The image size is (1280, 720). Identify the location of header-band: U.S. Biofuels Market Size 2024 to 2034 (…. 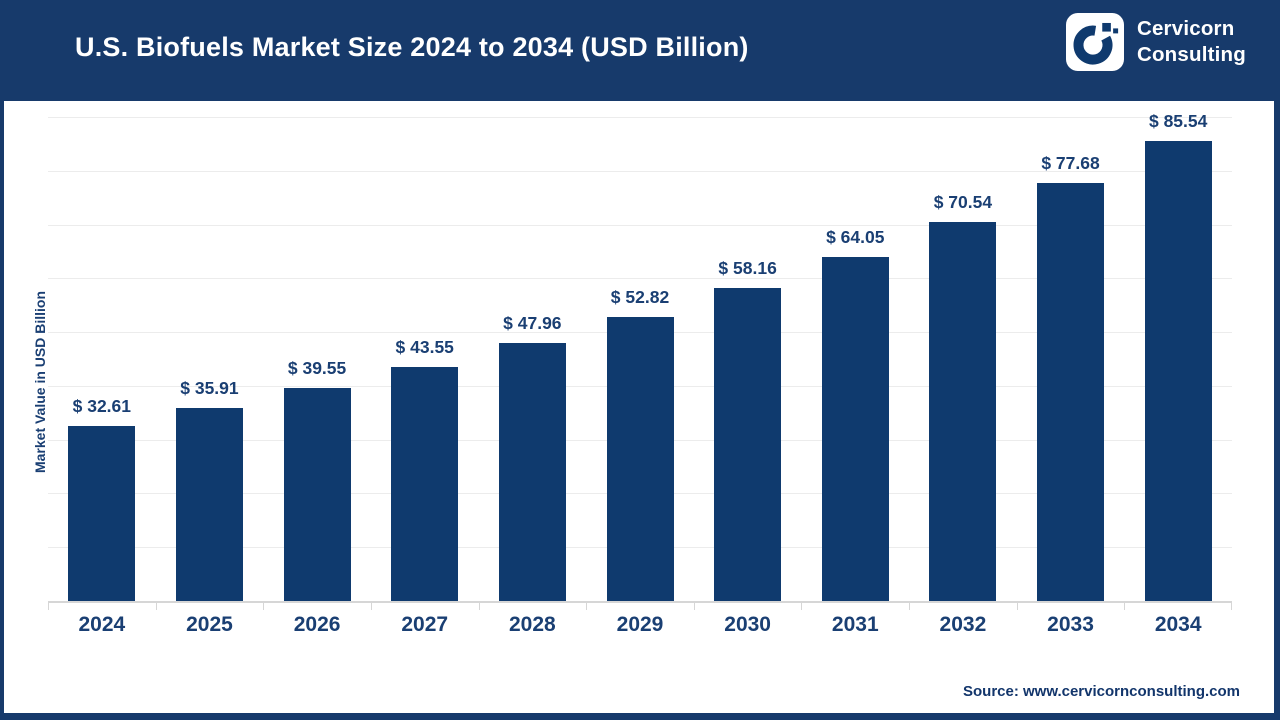
(640, 50).